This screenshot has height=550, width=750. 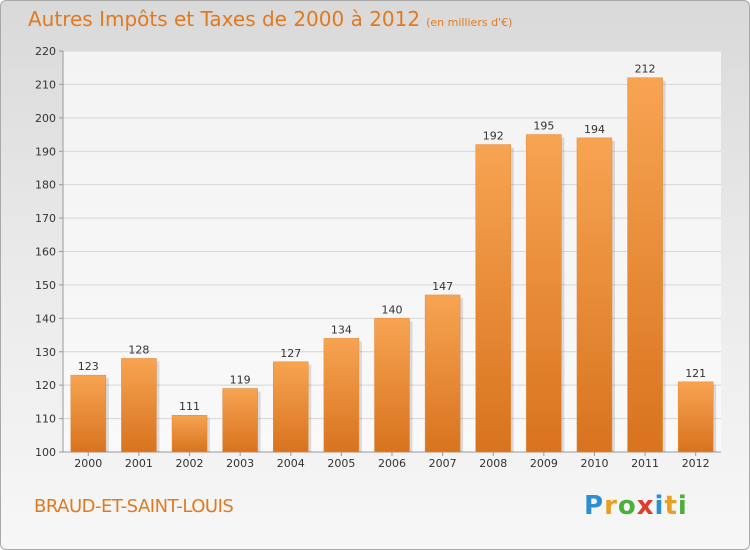 What do you see at coordinates (696, 463) in the screenshot?
I see `x-tick-label: 2012` at bounding box center [696, 463].